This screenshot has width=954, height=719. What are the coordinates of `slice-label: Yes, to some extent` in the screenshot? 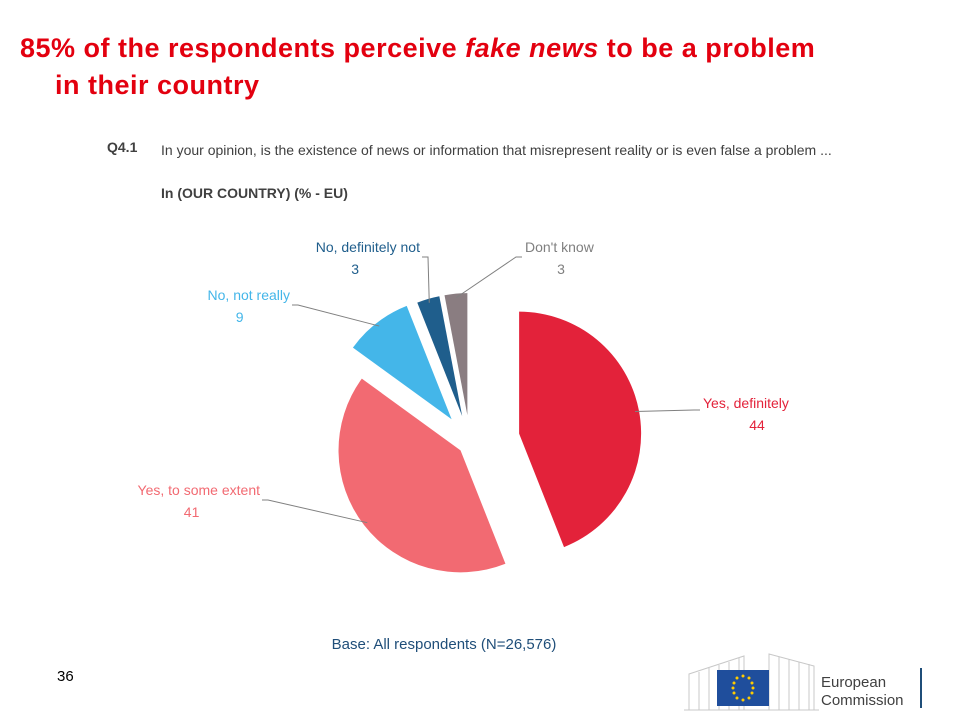 It's located at (199, 490).